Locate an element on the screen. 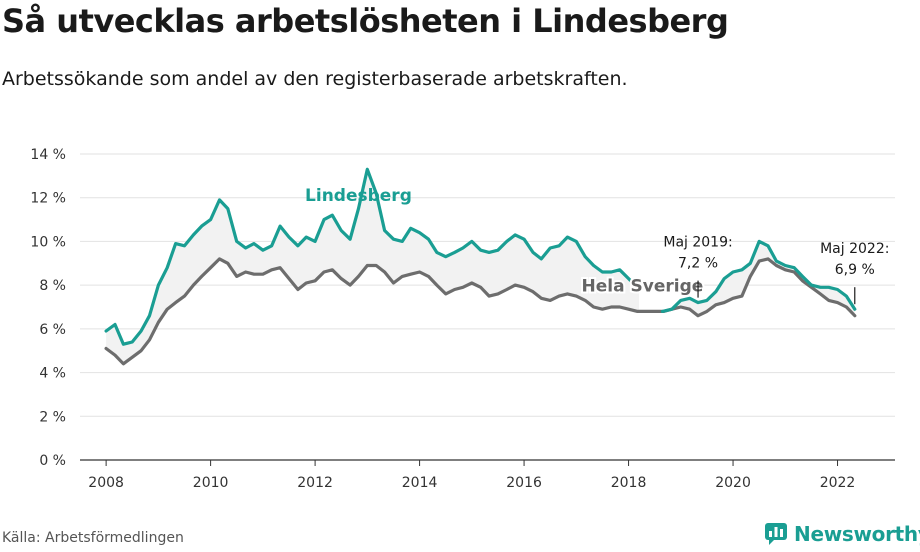 The width and height of the screenshot is (920, 552). y-tick-label: 8 % is located at coordinates (52, 286).